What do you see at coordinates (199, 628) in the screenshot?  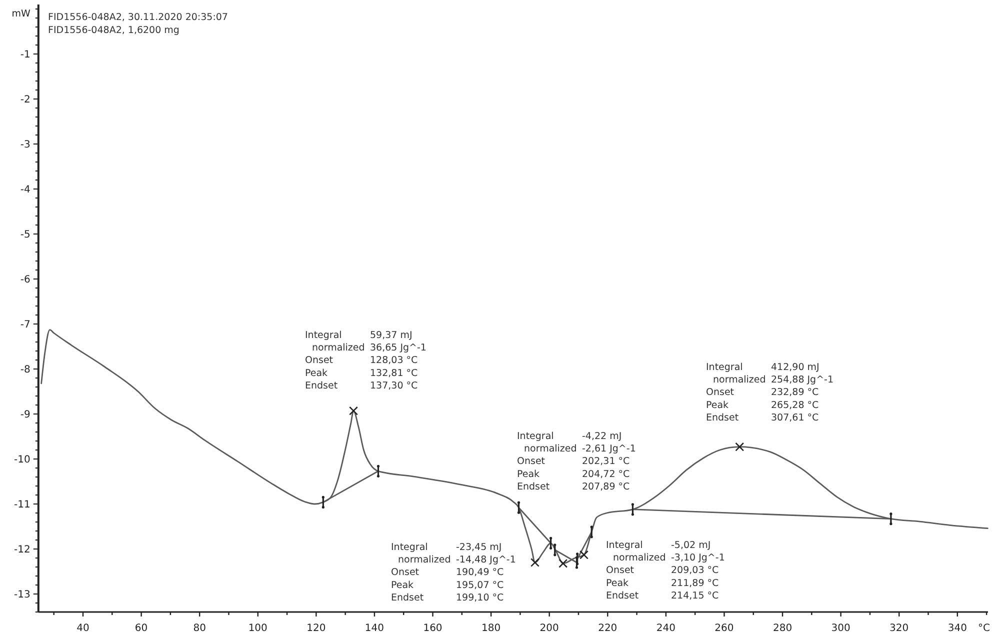 I see `x-tick-label: 80` at bounding box center [199, 628].